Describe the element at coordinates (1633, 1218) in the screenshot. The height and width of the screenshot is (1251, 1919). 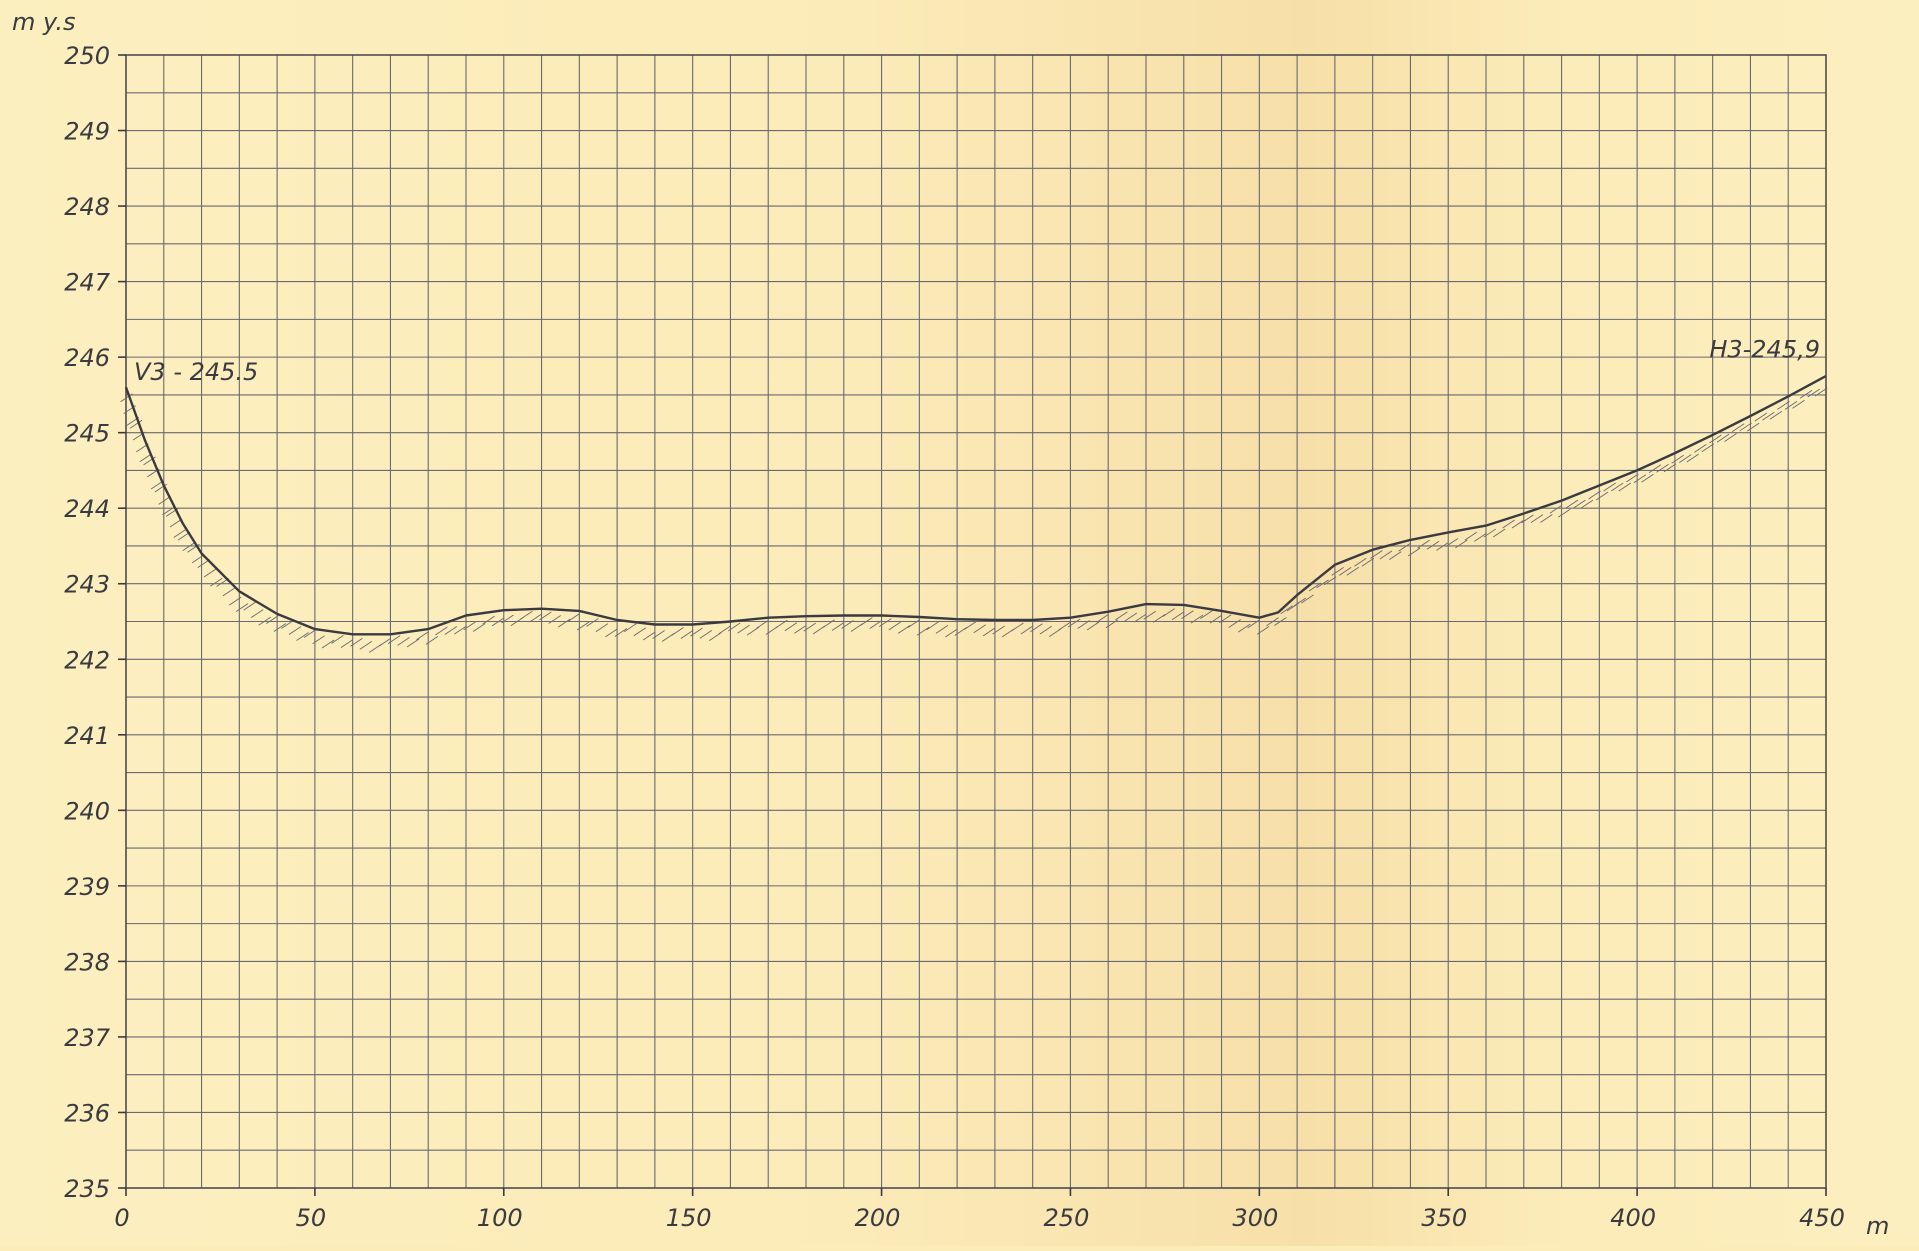
I see `x-tick-label: 400` at that location.